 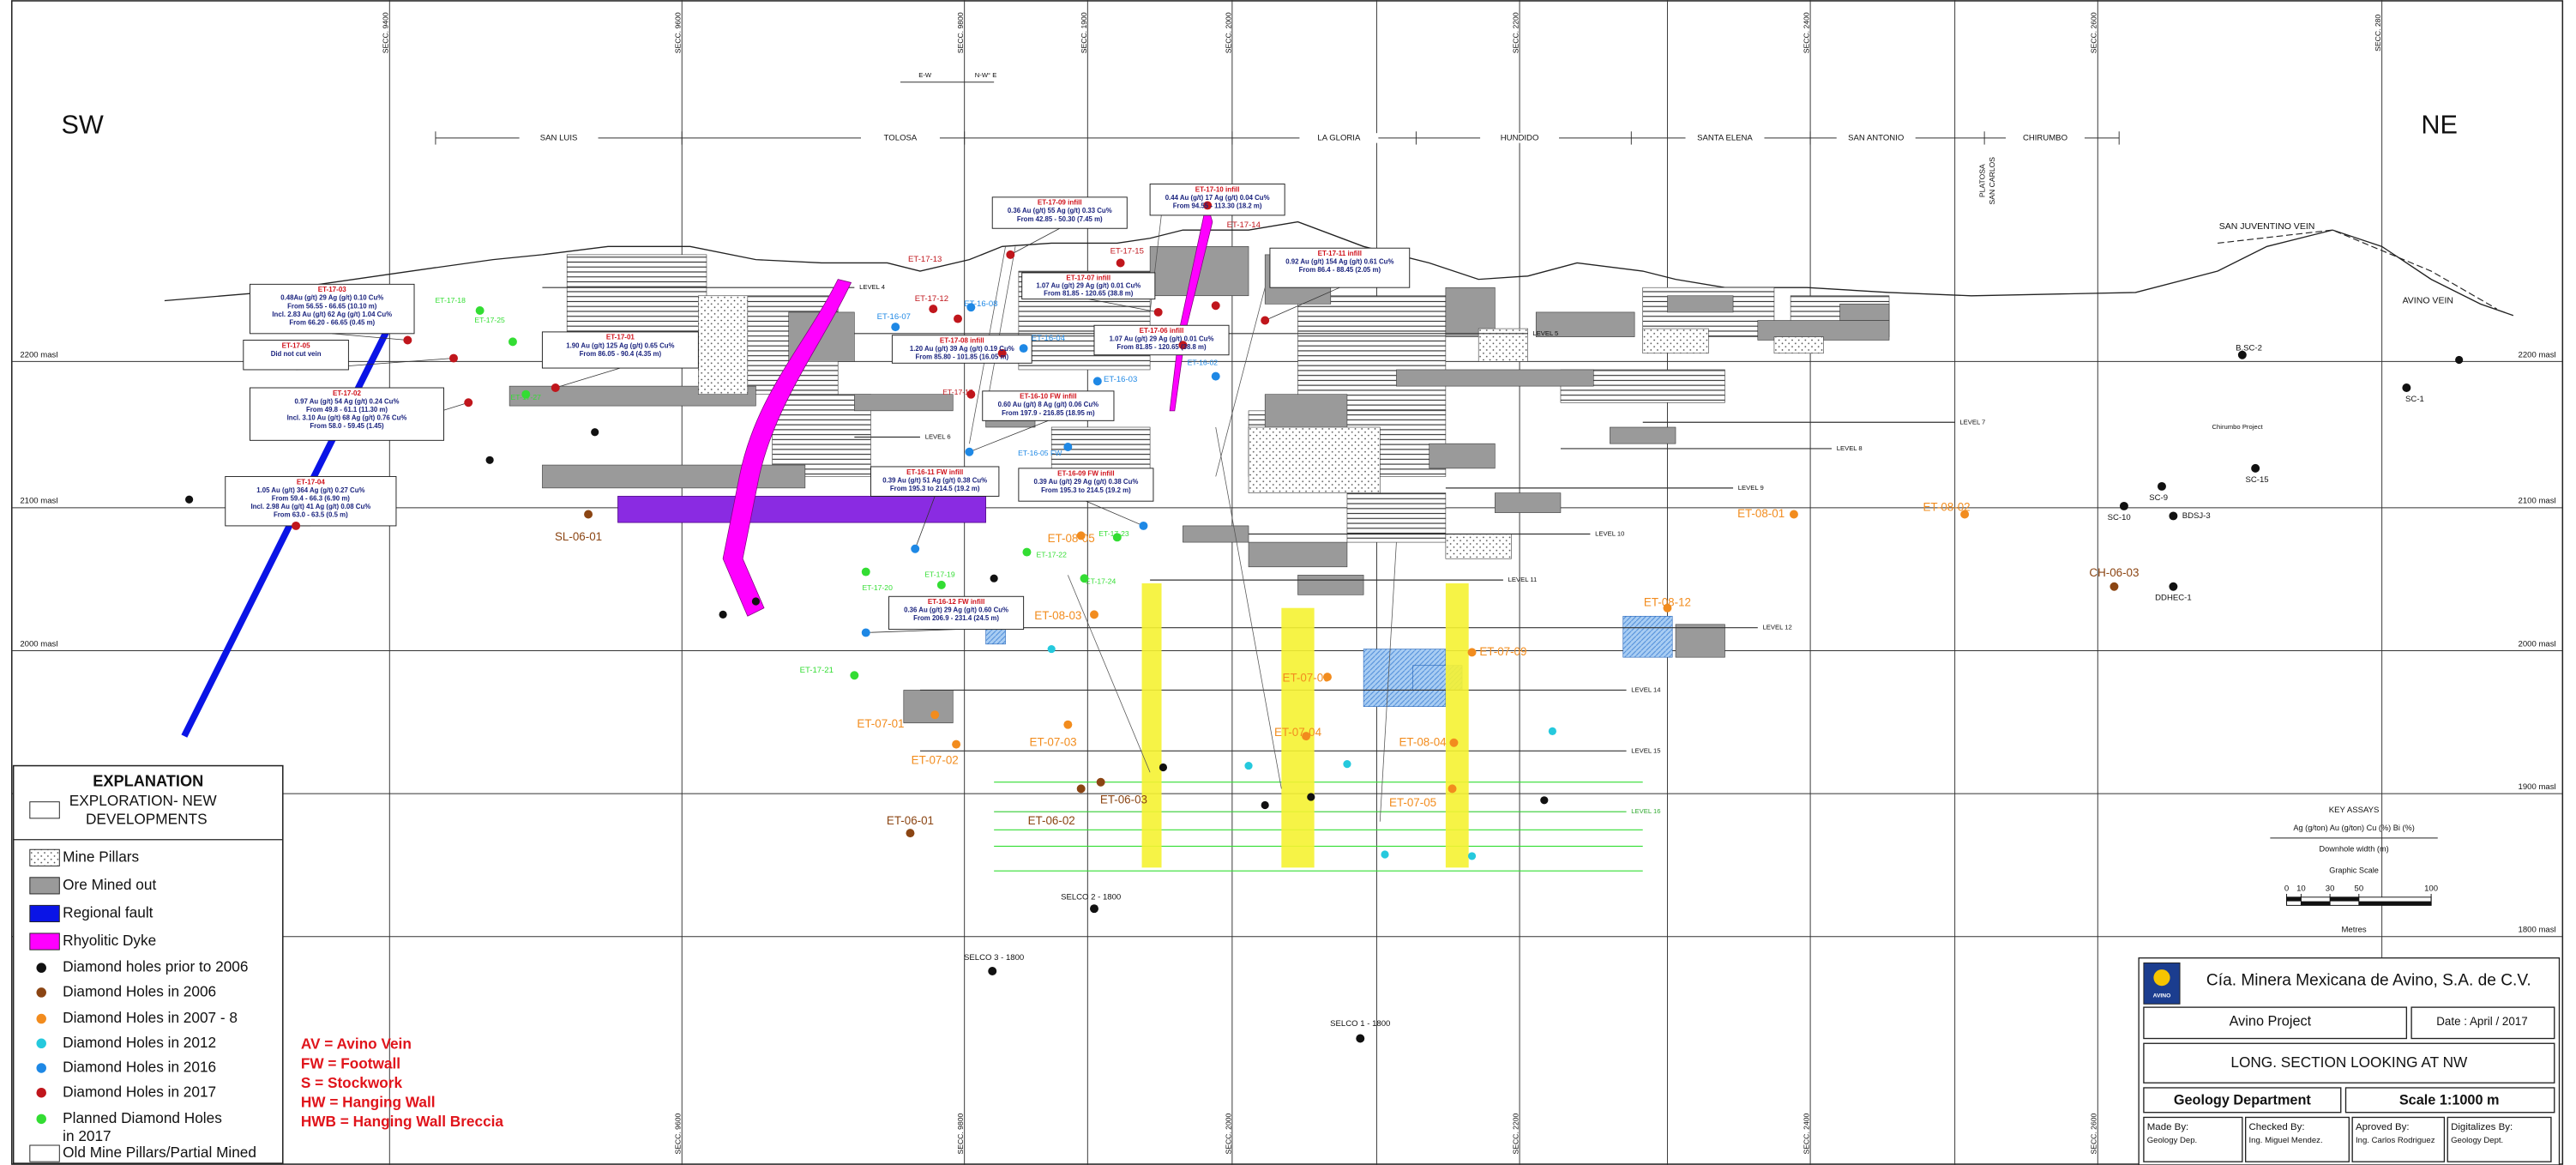 I want to click on callout-title: ET-17-04, so click(x=311, y=482).